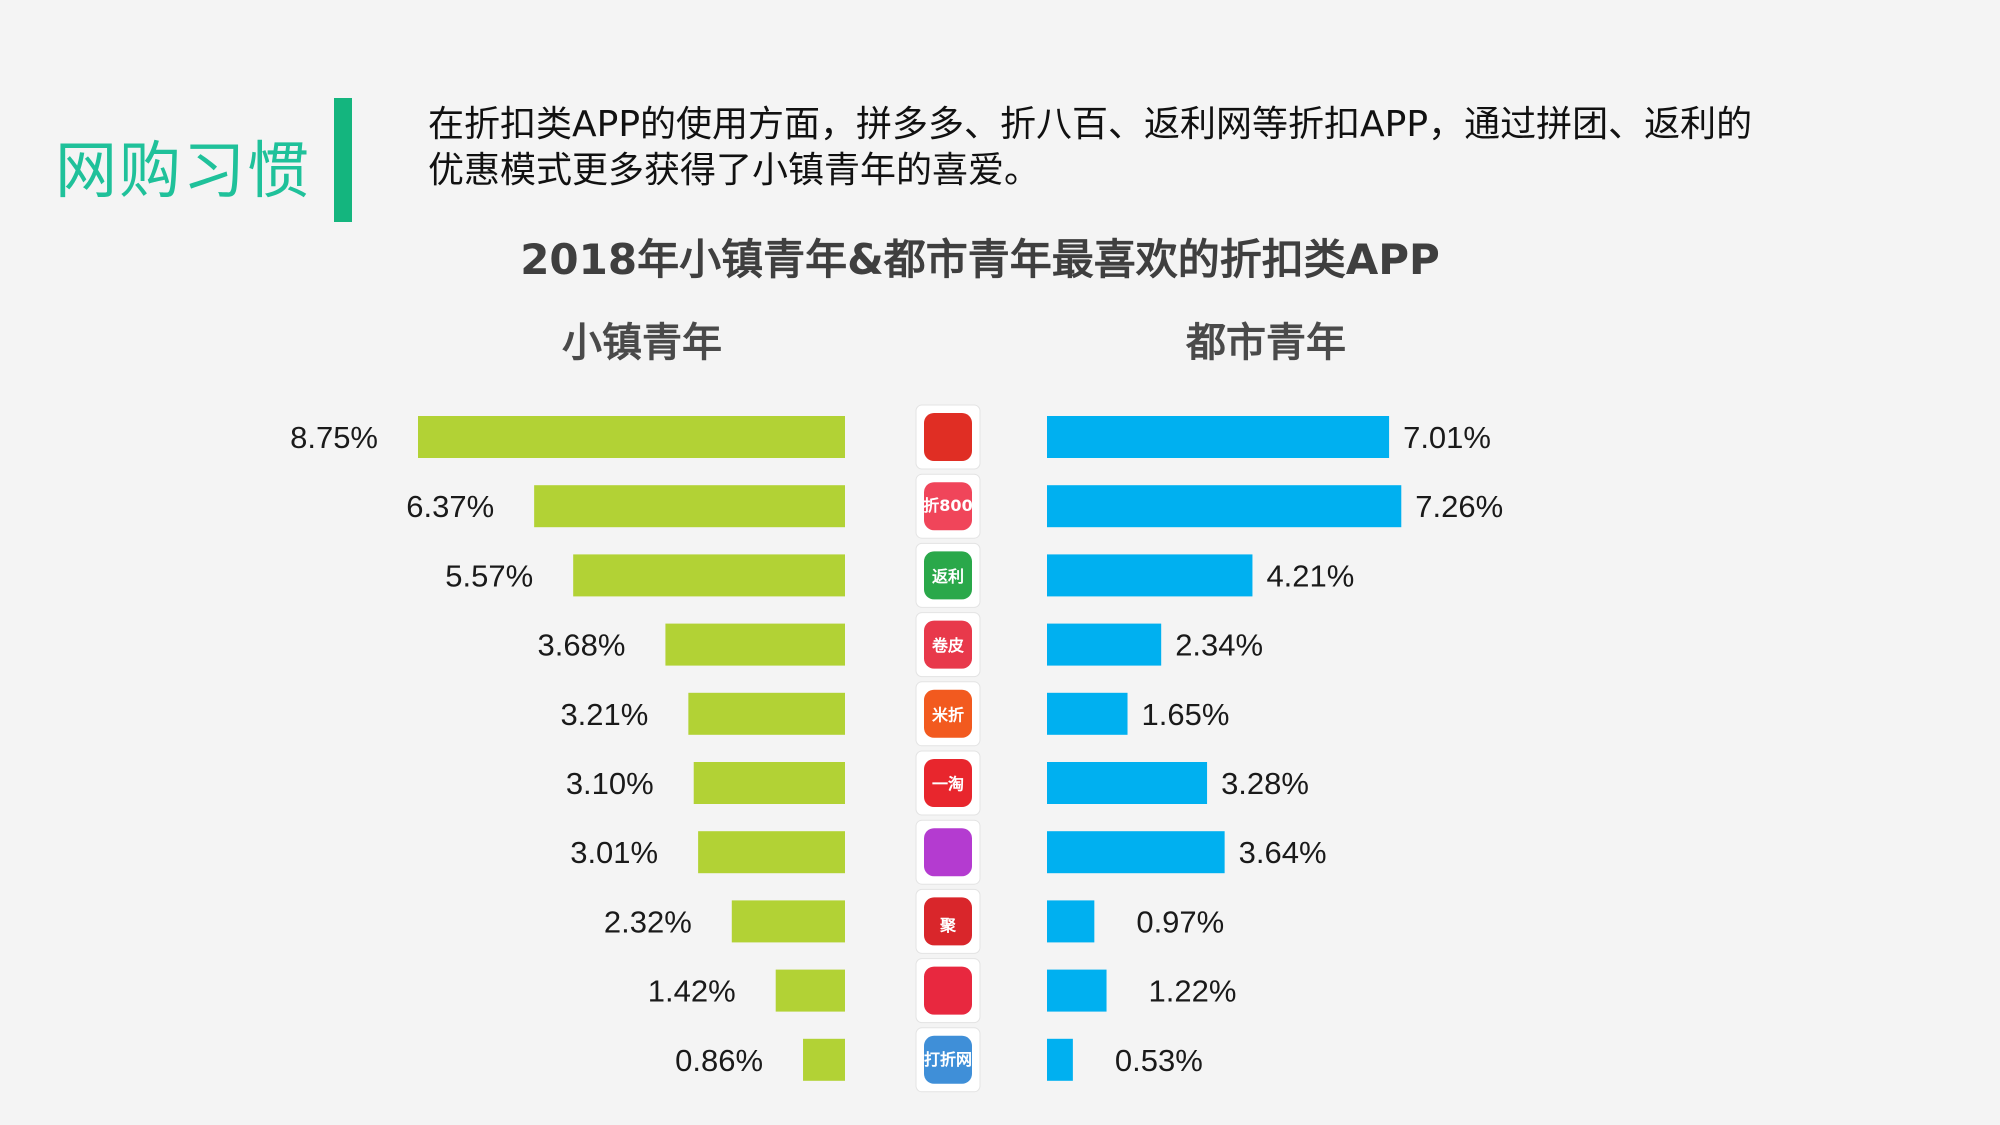 This screenshot has width=2000, height=1125. Describe the element at coordinates (343, 160) in the screenshot. I see `accent-bar` at that location.